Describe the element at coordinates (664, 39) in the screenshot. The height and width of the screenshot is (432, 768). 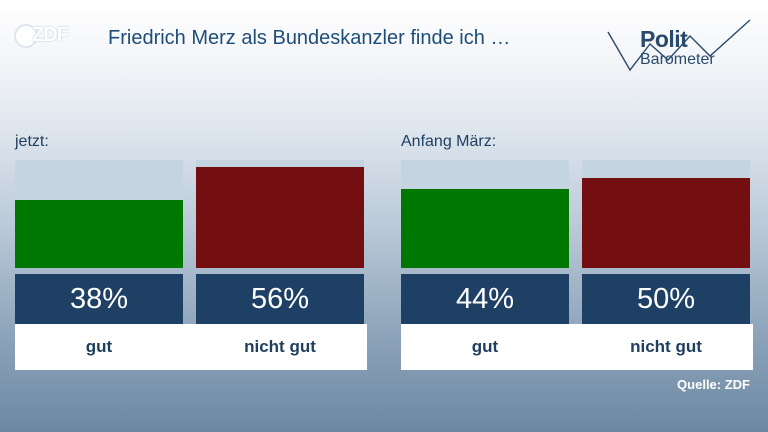
I see `politbarometer-logo-line1: Polit` at that location.